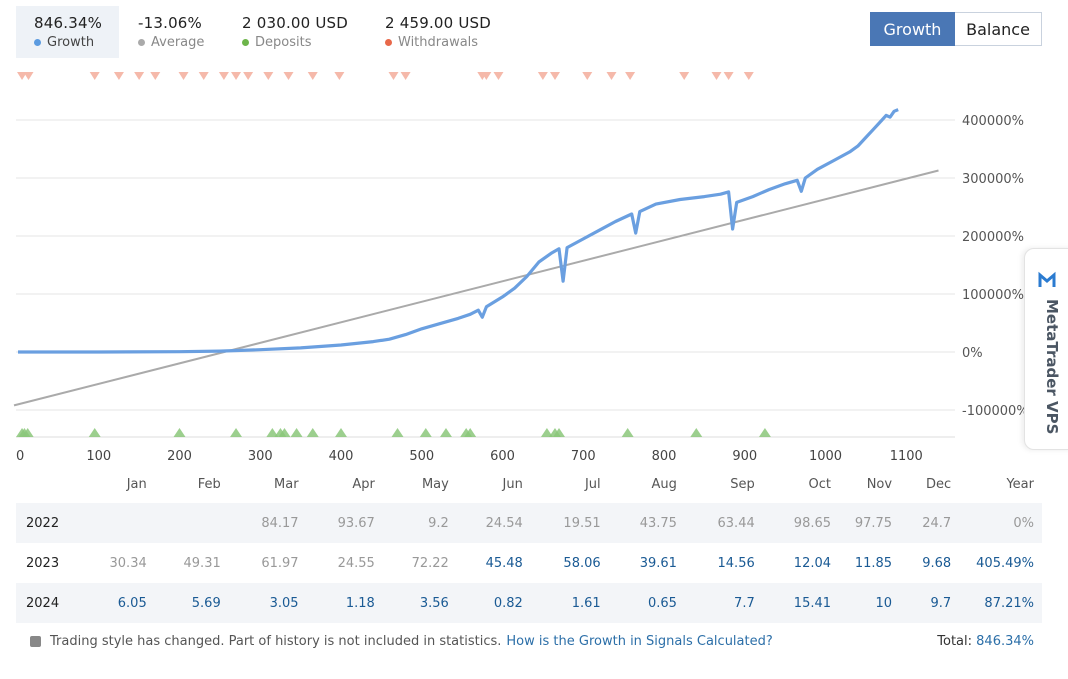 This screenshot has width=1068, height=679. I want to click on stat-deposits-label: Deposits, so click(283, 42).